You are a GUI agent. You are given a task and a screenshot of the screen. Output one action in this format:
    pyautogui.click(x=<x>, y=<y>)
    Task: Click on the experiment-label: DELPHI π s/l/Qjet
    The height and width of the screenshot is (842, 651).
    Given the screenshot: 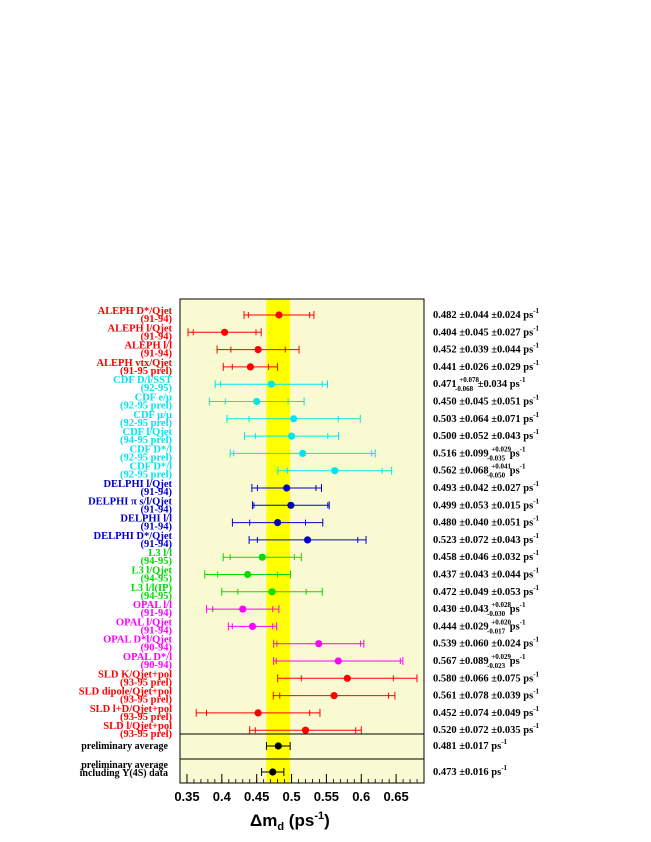 What is the action you would take?
    pyautogui.click(x=130, y=501)
    